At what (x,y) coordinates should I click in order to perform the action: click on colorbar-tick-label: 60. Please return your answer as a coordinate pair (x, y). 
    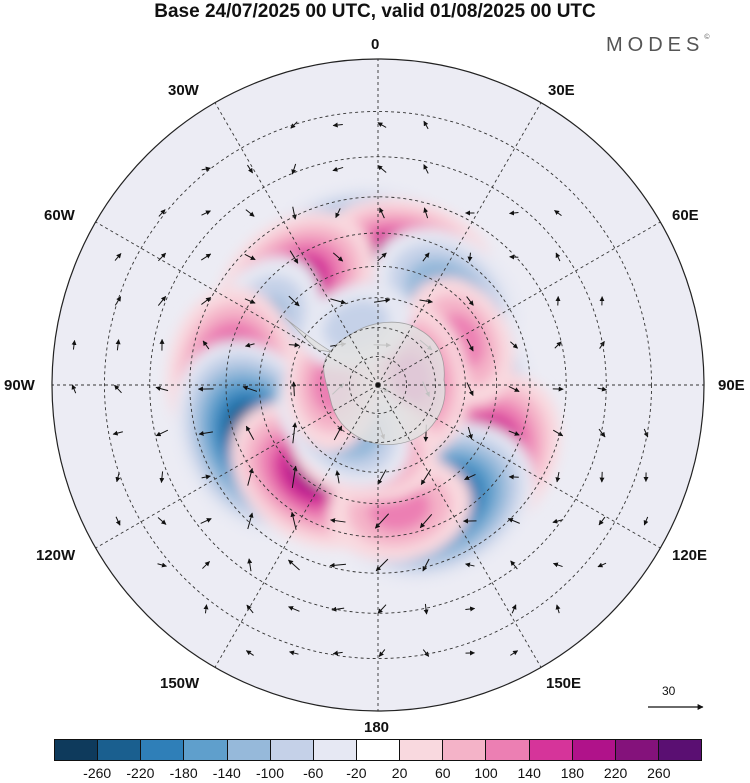
    Looking at the image, I should click on (443, 773).